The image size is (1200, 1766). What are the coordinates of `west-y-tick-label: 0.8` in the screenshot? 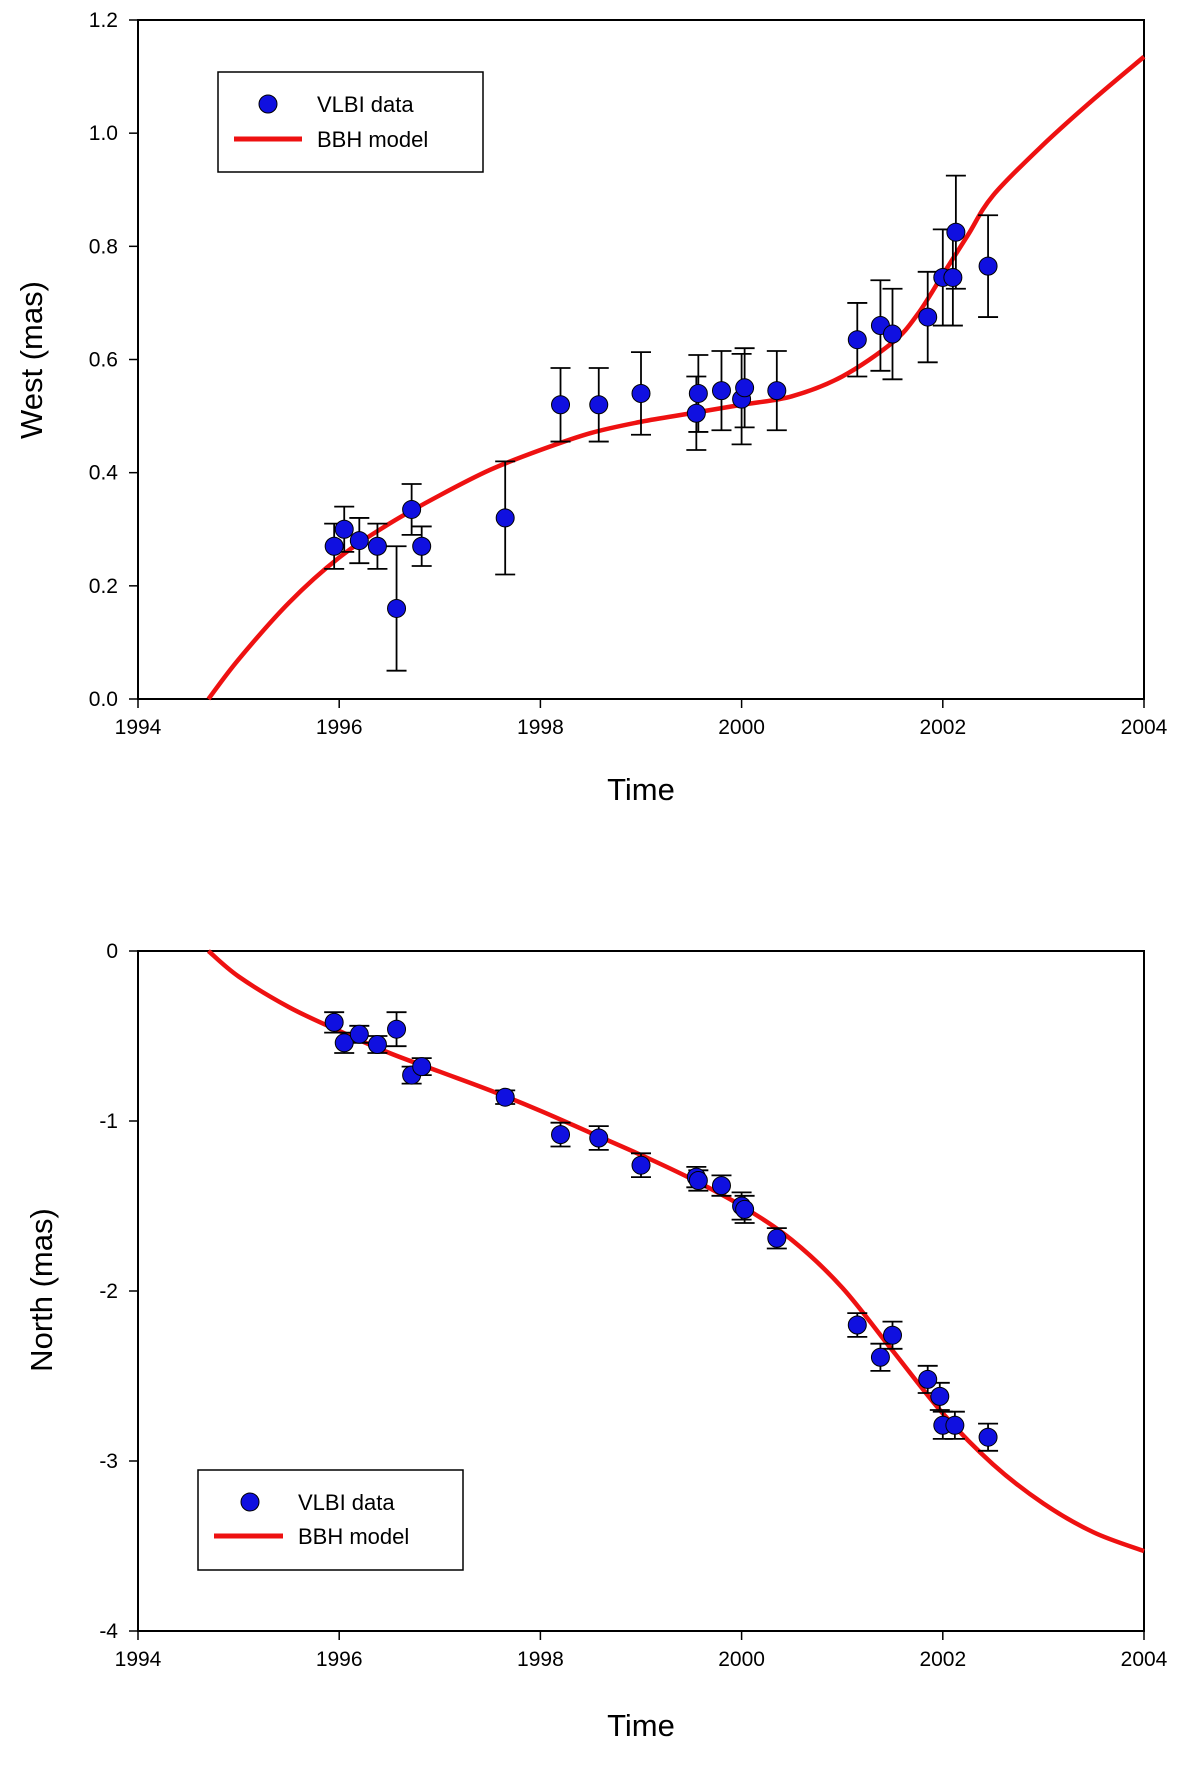 It's located at (103, 246).